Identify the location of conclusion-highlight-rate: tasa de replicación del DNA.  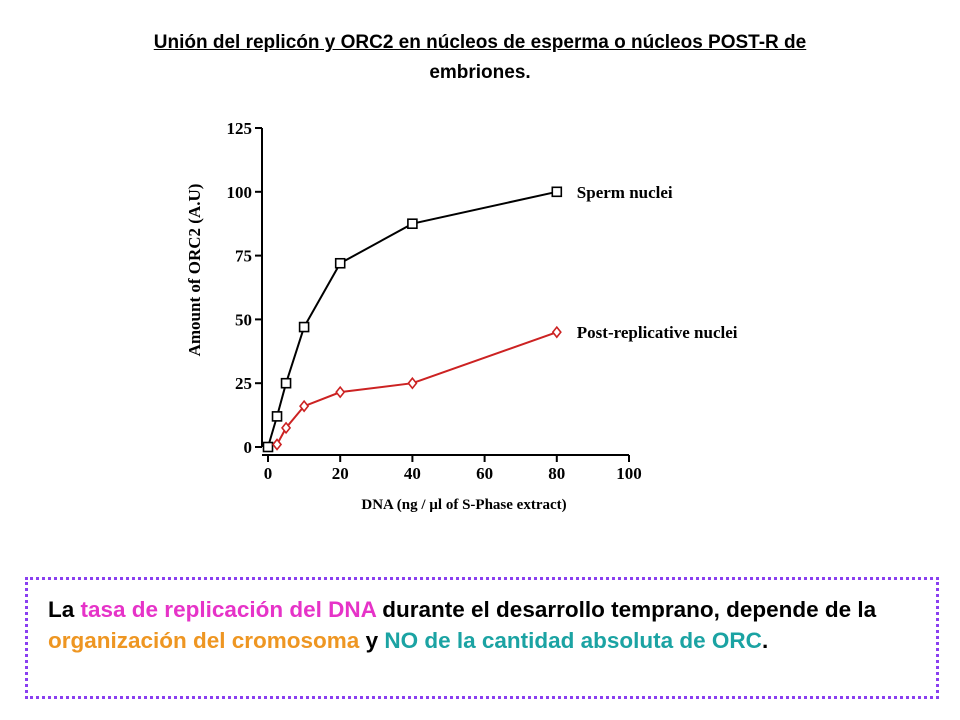
(228, 609).